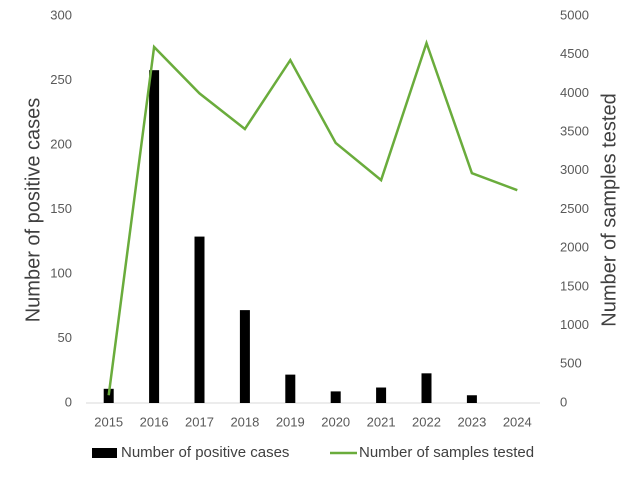  I want to click on legend-swatch, so click(104, 453).